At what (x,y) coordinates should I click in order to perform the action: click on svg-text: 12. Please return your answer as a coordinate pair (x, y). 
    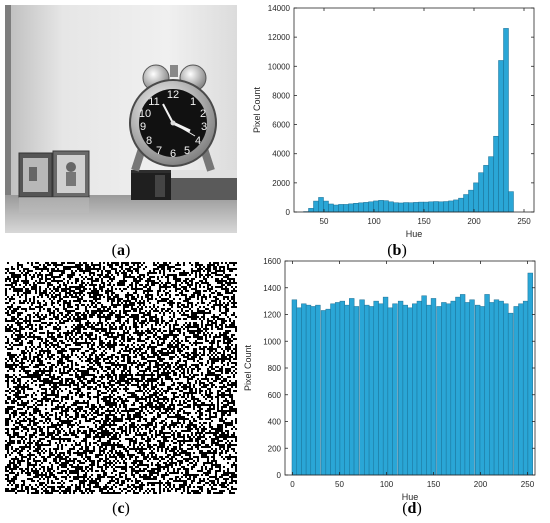
    Looking at the image, I should click on (173, 95).